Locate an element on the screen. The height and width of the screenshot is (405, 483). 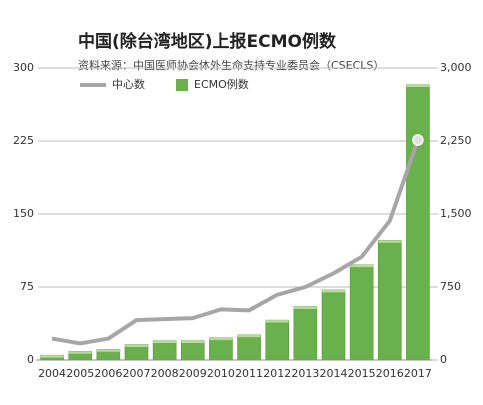
x-tick-label: 2011 is located at coordinates (249, 373).